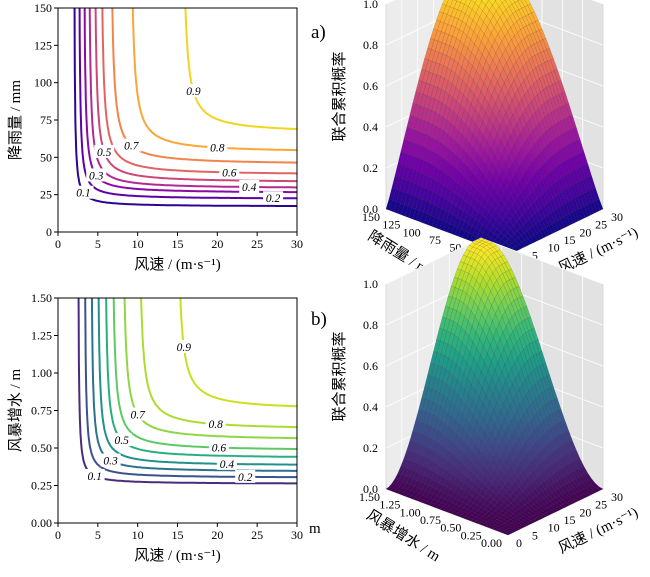  What do you see at coordinates (412, 232) in the screenshot?
I see `y-tick-label: 100` at bounding box center [412, 232].